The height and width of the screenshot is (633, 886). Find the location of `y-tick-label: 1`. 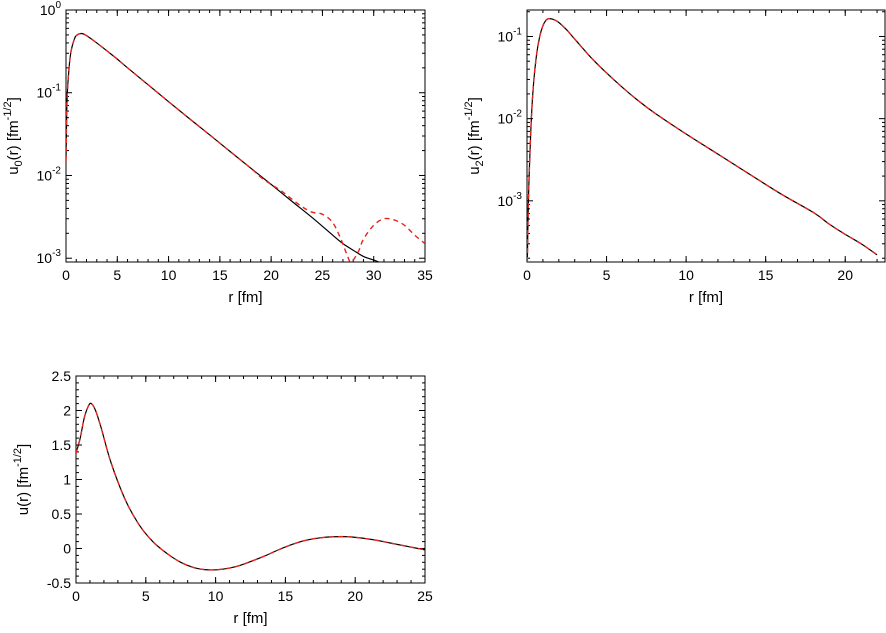

y-tick-label: 1 is located at coordinates (67, 480).